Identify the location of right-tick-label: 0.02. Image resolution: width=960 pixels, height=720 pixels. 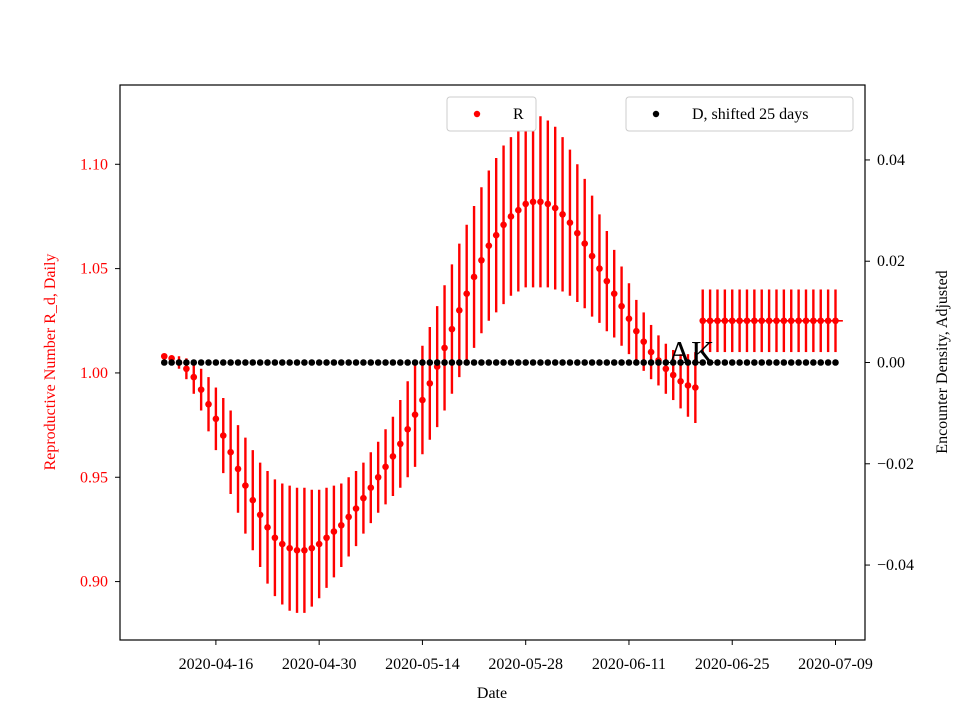
(891, 261).